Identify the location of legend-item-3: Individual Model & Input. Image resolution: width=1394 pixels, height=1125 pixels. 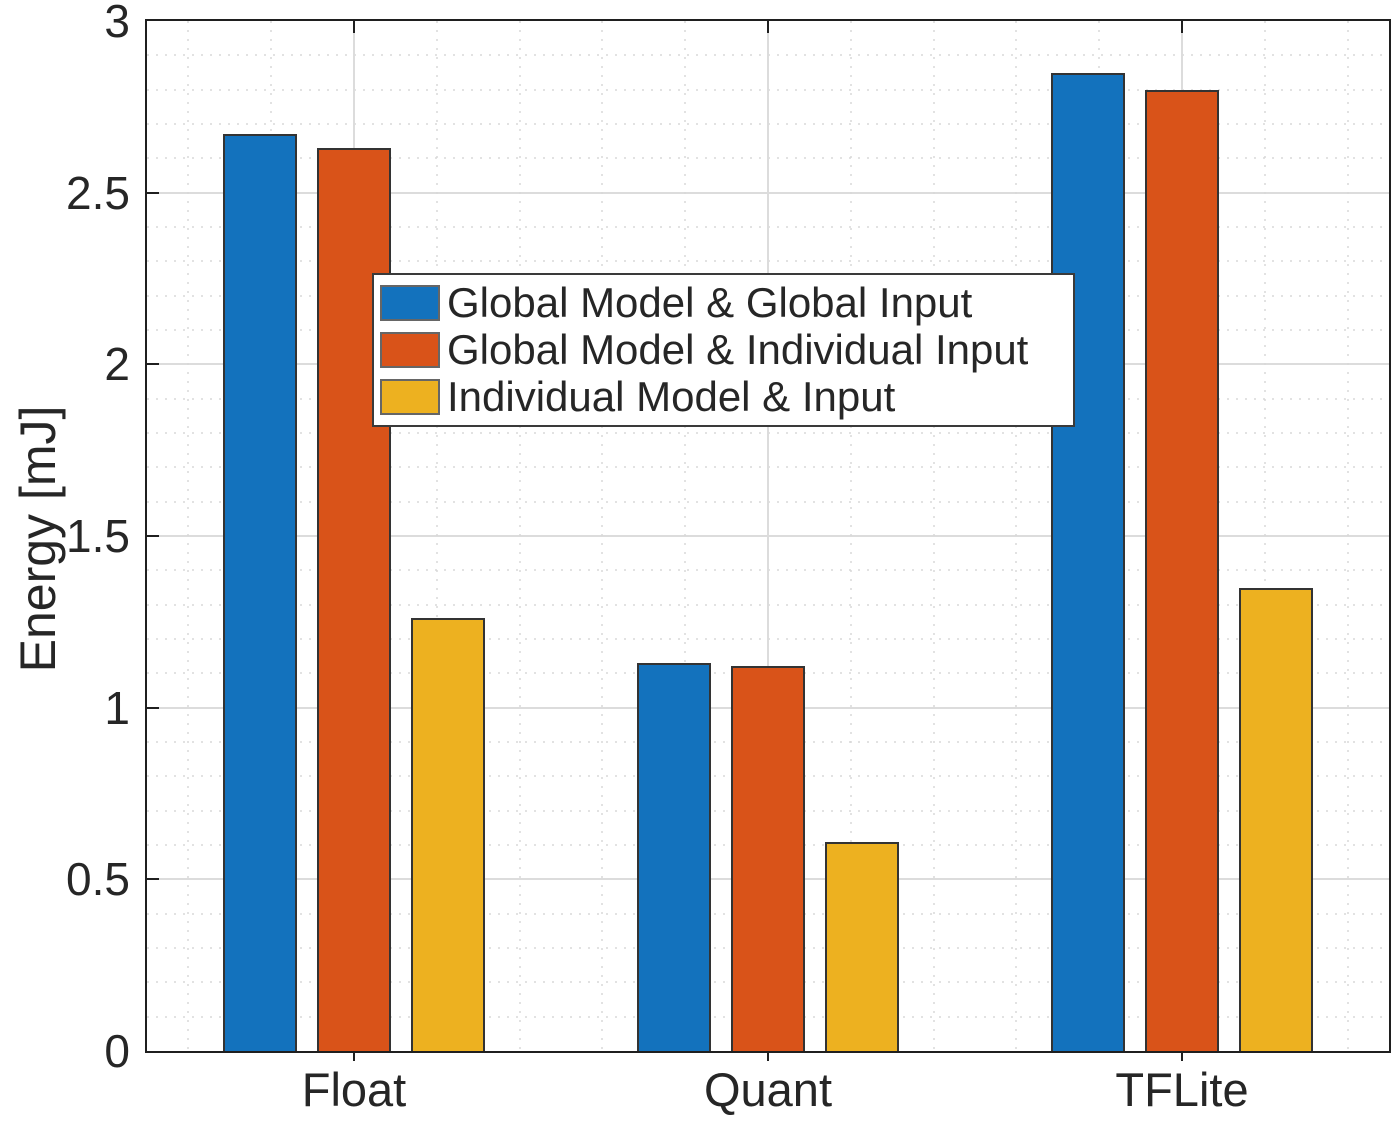
(726, 397).